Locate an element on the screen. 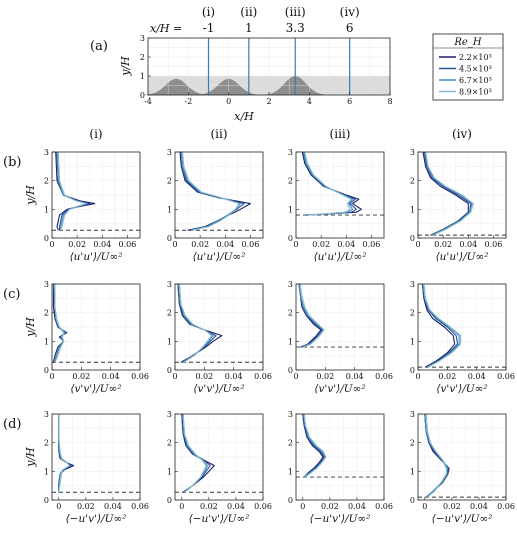 The height and width of the screenshot is (550, 517). column-label: (iv) is located at coordinates (462, 134).